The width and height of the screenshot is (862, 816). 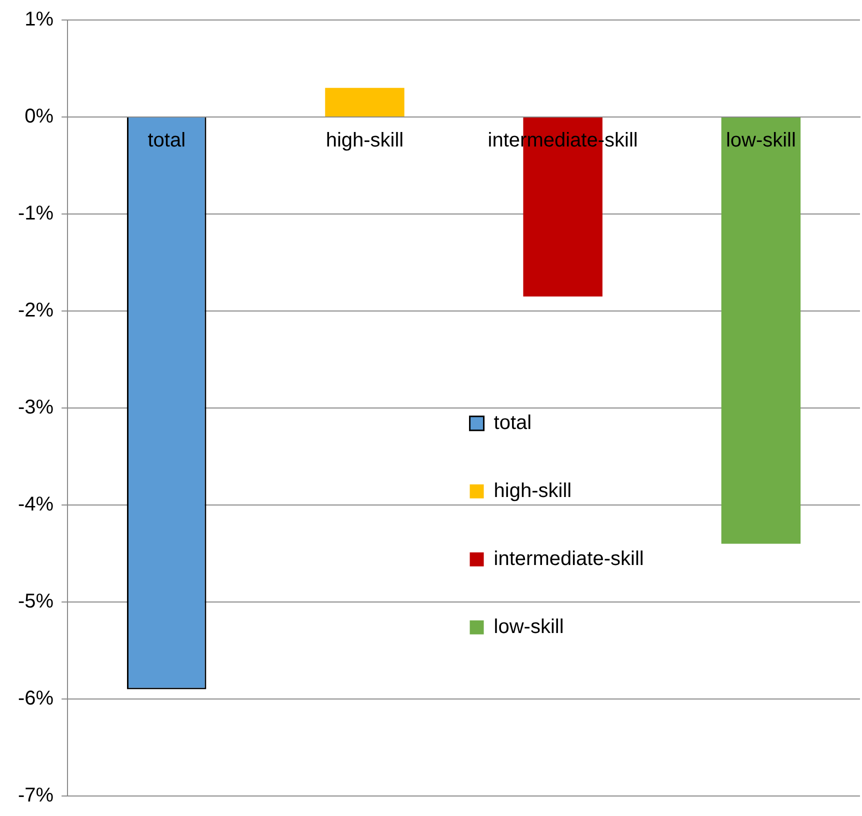 What do you see at coordinates (39, 117) in the screenshot?
I see `y-tick-label: 0%` at bounding box center [39, 117].